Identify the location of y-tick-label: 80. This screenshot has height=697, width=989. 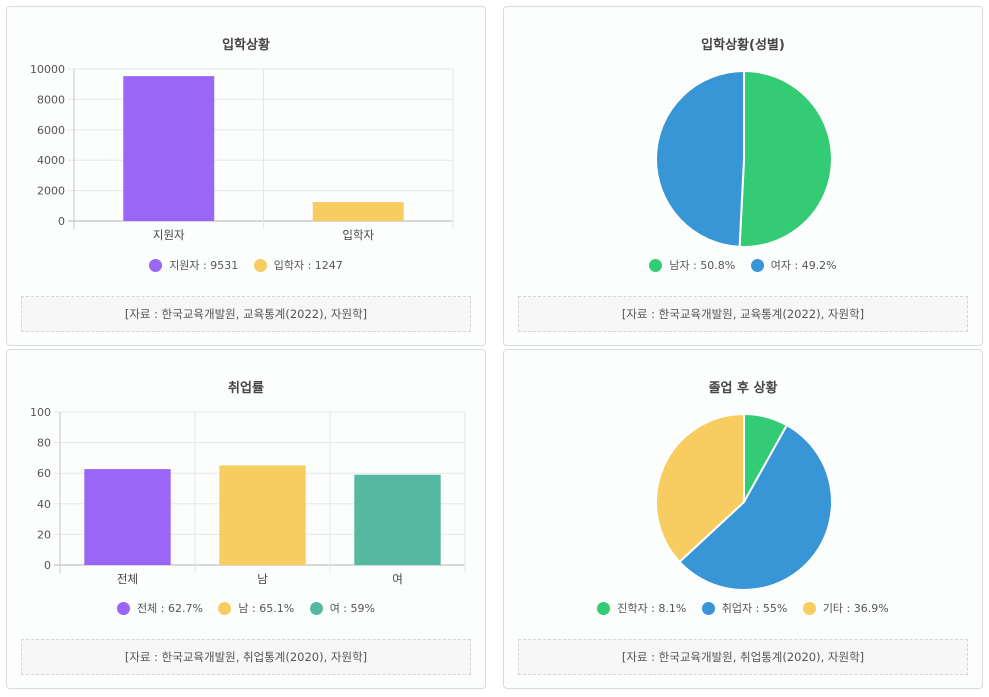
(44, 443).